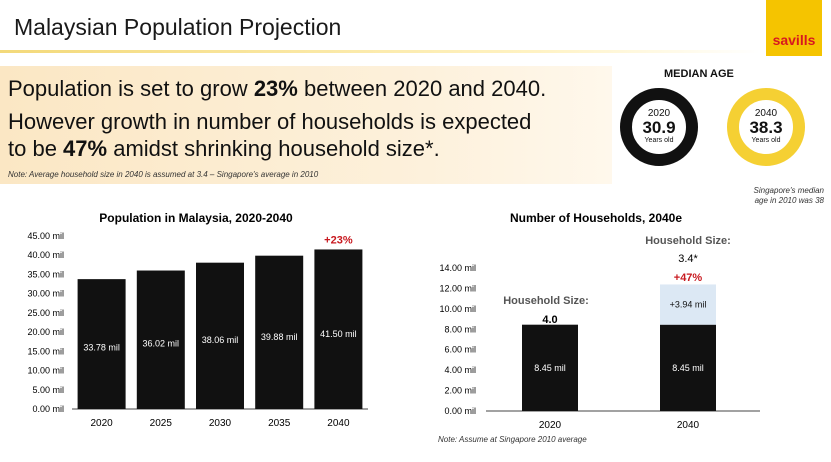 The image size is (831, 462). Describe the element at coordinates (279, 423) in the screenshot. I see `x-tick-label: 2035` at that location.